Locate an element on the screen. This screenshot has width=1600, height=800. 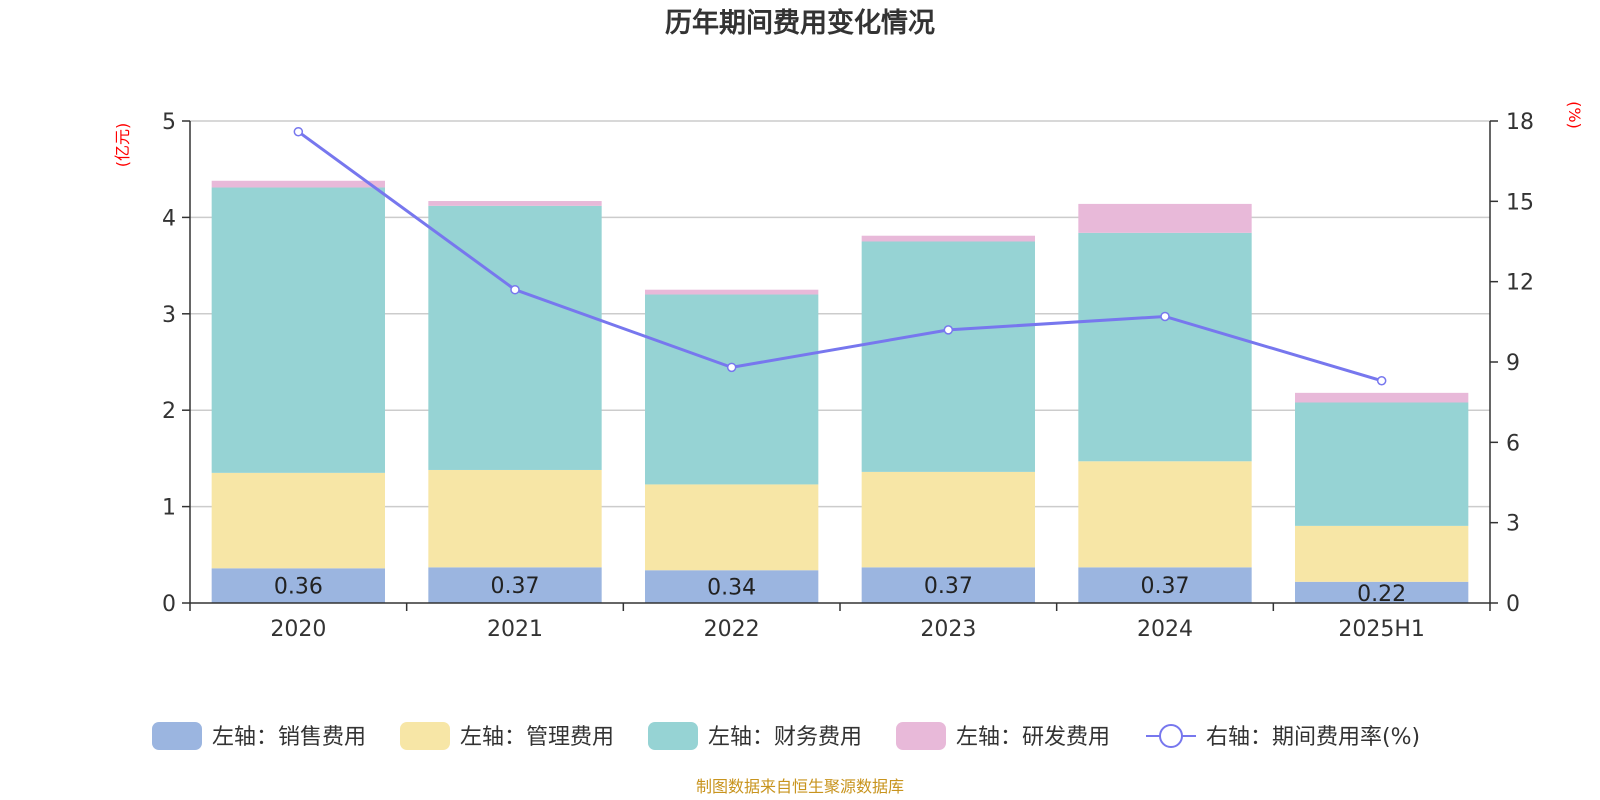
left-axis-tick-label: 1 is located at coordinates (169, 508).